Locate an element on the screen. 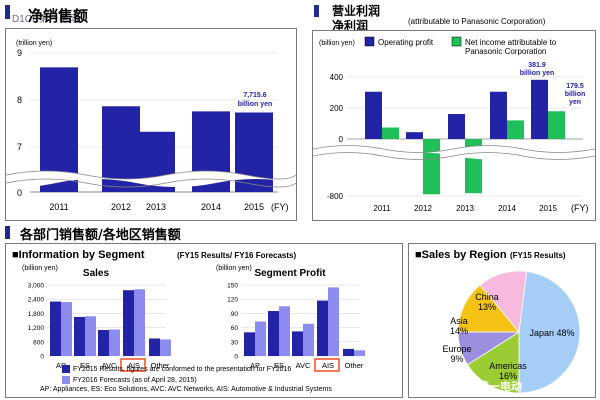 The height and width of the screenshot is (400, 600). profit-ytick: 0 is located at coordinates (341, 139).